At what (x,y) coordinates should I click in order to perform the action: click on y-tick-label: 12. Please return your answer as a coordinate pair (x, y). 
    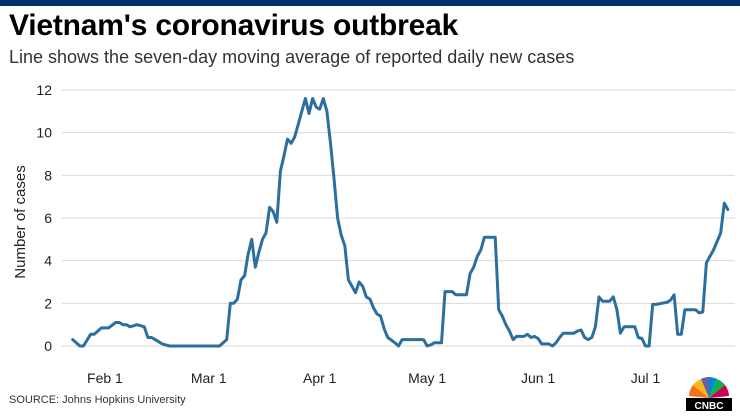
    Looking at the image, I should click on (44, 90).